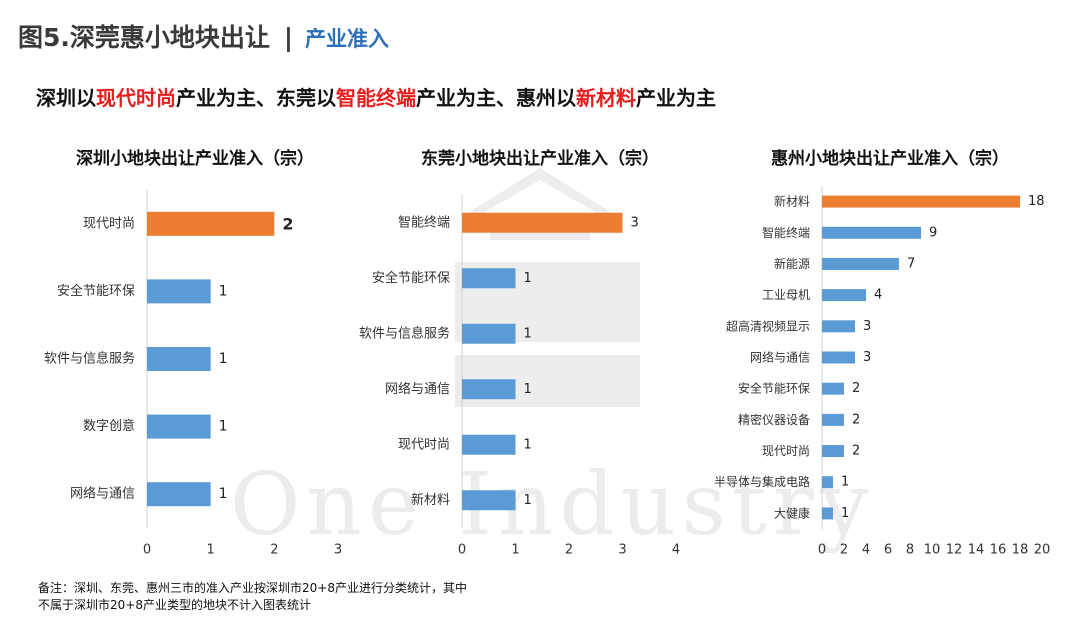  What do you see at coordinates (174, 605) in the screenshot?
I see `footnote-line-2: 不属于深圳市20+8产业类型的地块不计入图表统计` at bounding box center [174, 605].